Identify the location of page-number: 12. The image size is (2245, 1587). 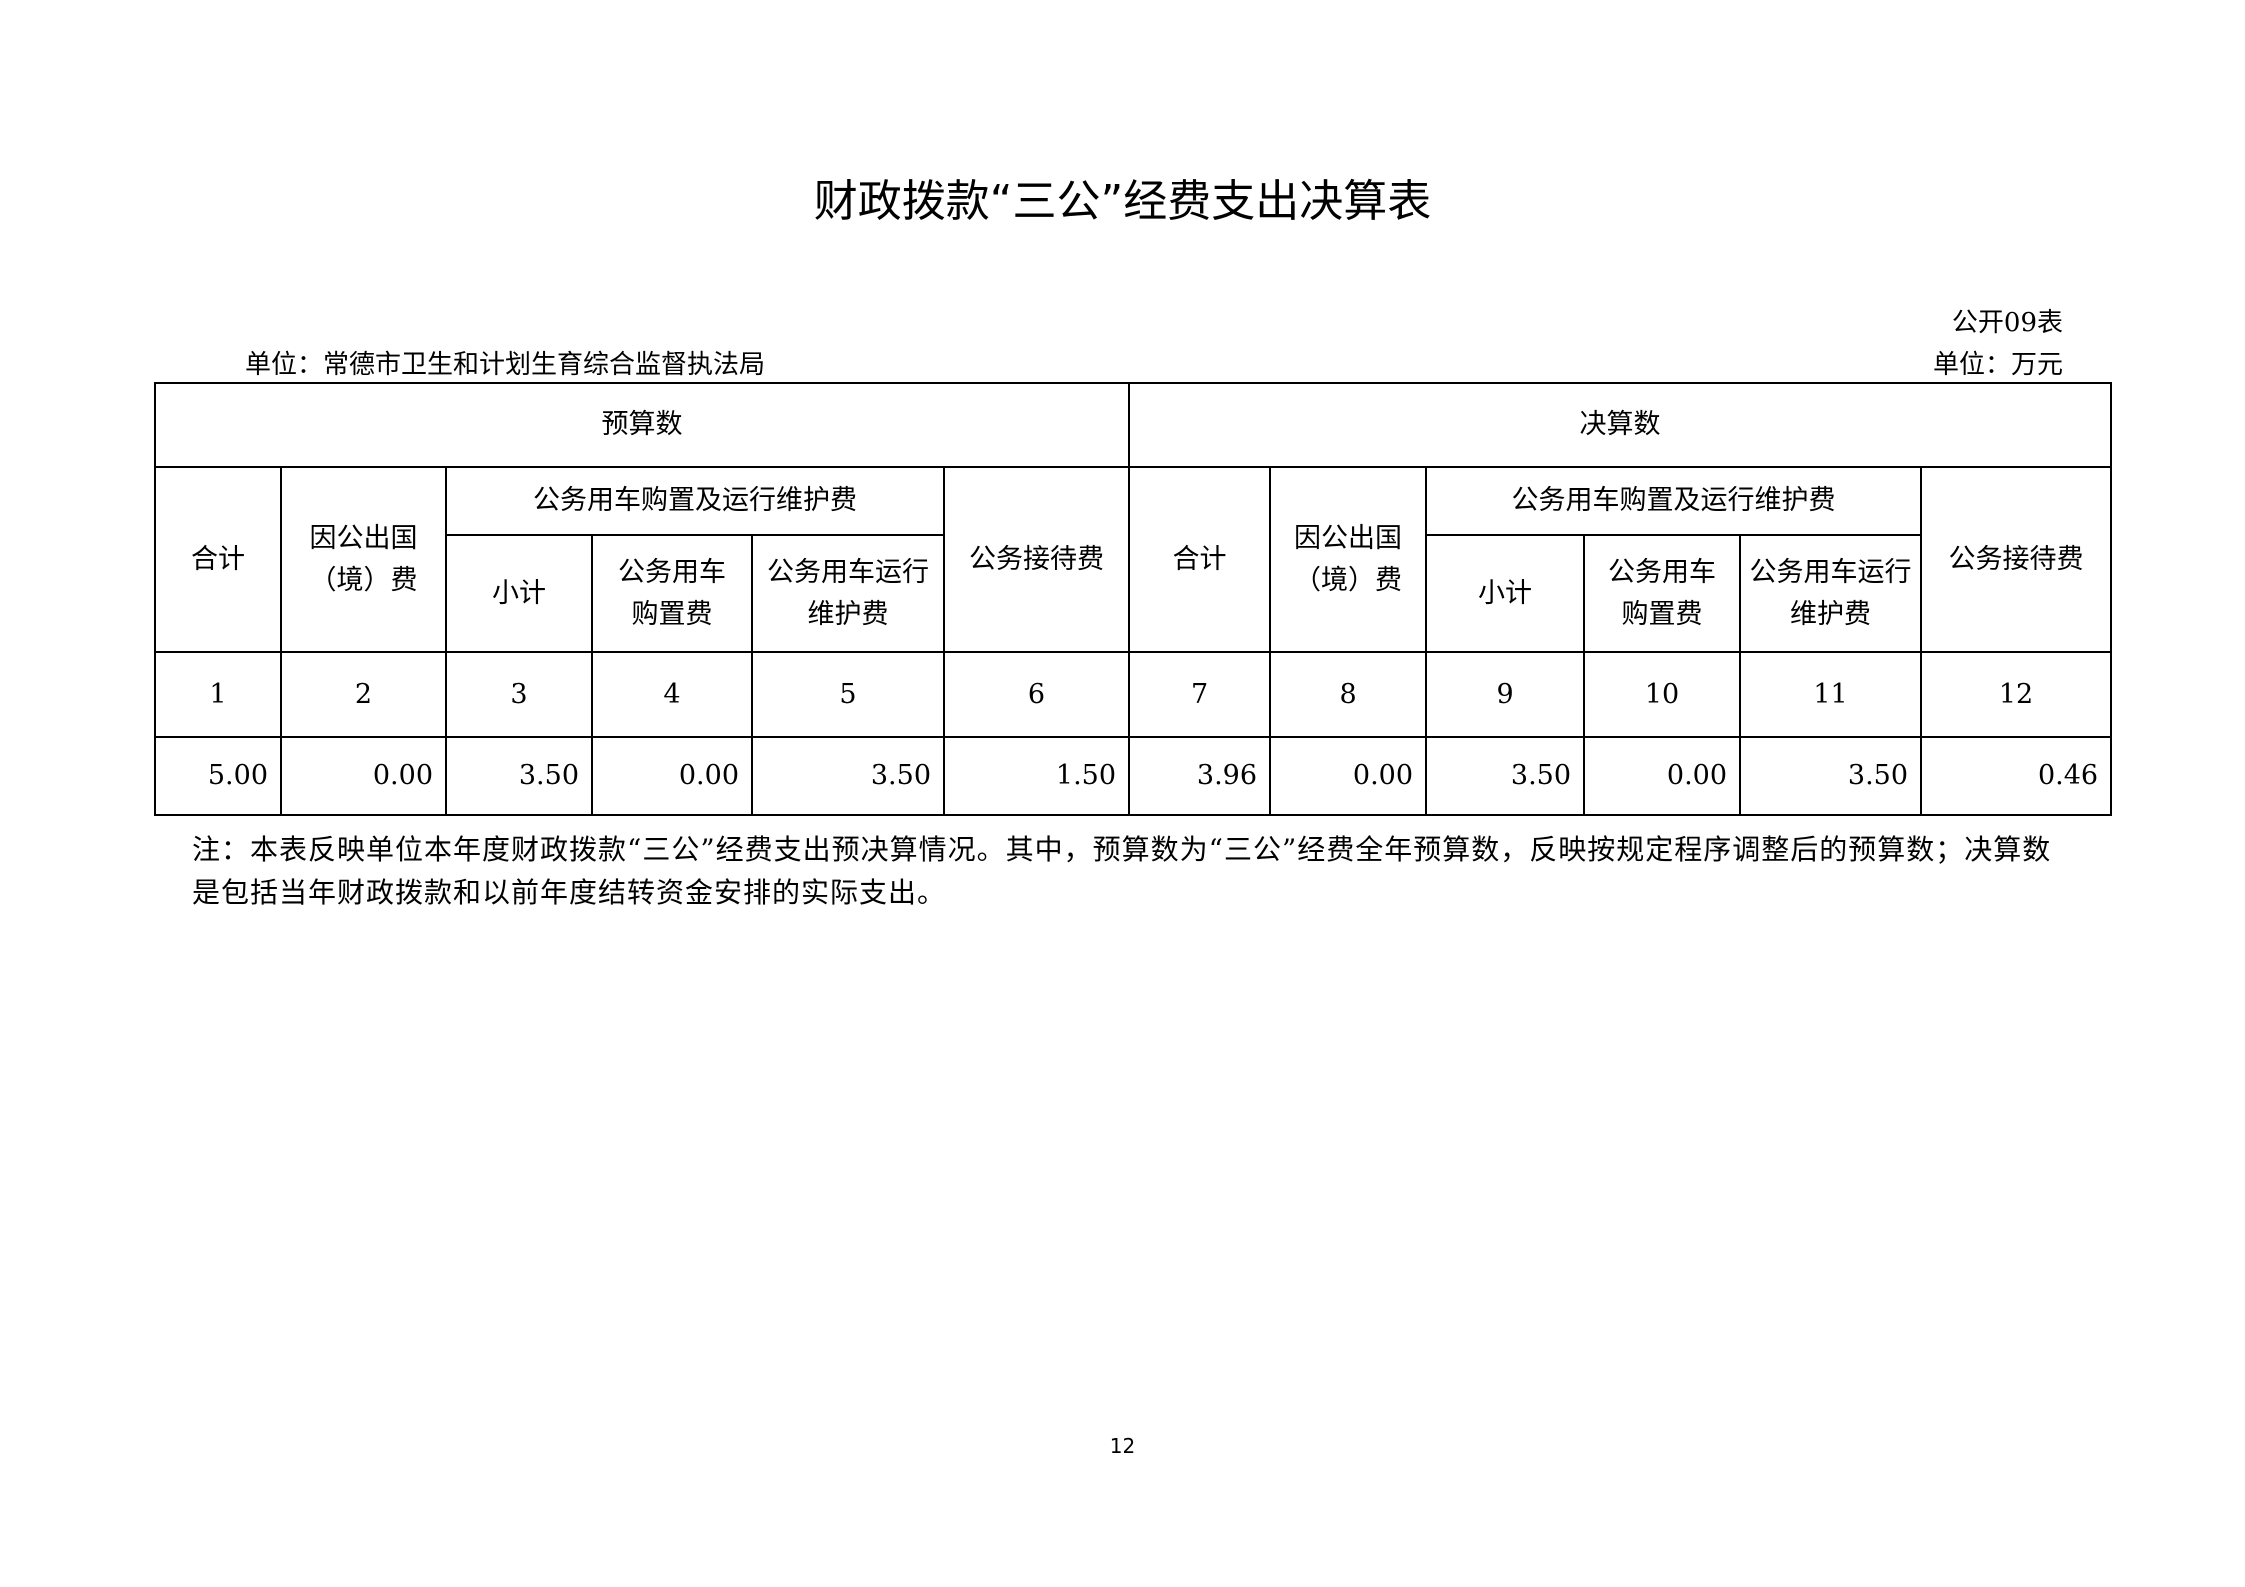
(1122, 1446).